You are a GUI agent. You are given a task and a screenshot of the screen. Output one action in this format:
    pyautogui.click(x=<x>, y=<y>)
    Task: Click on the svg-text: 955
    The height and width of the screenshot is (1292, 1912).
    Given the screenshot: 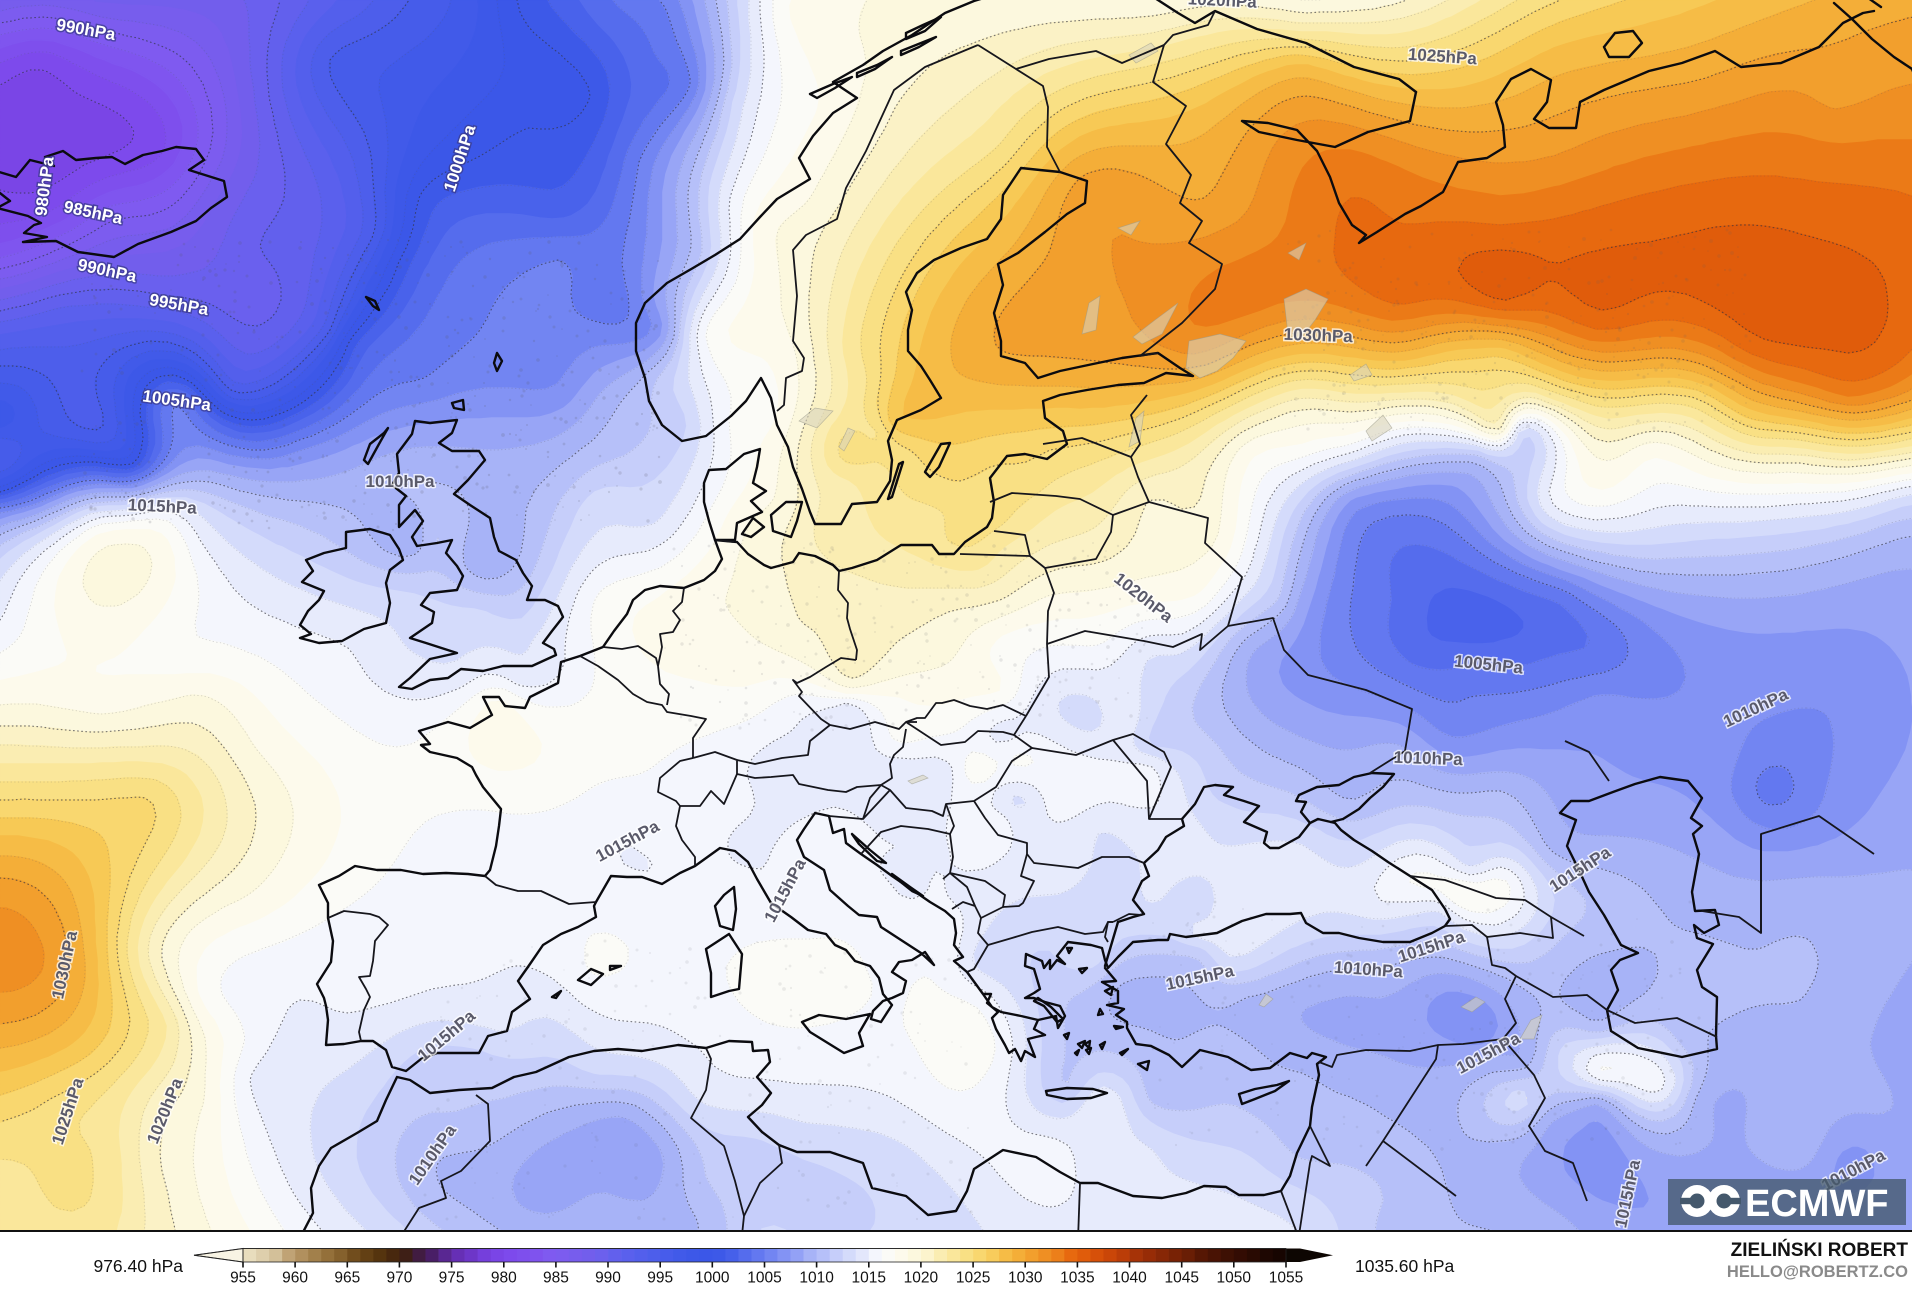 What is the action you would take?
    pyautogui.click(x=243, y=1278)
    